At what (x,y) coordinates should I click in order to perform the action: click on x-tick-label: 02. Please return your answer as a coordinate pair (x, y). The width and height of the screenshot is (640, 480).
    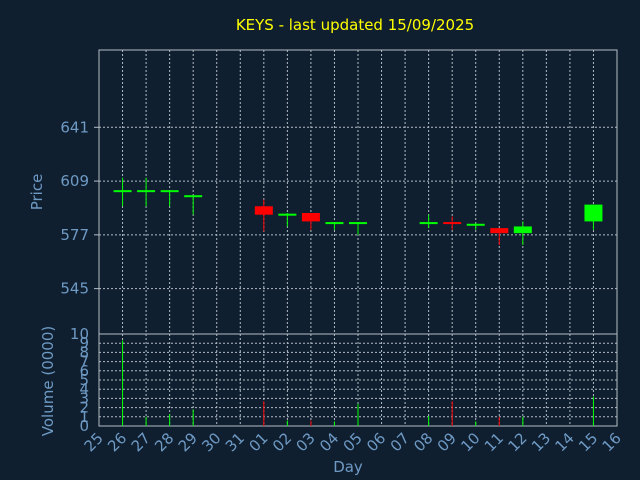
    Looking at the image, I should click on (282, 442).